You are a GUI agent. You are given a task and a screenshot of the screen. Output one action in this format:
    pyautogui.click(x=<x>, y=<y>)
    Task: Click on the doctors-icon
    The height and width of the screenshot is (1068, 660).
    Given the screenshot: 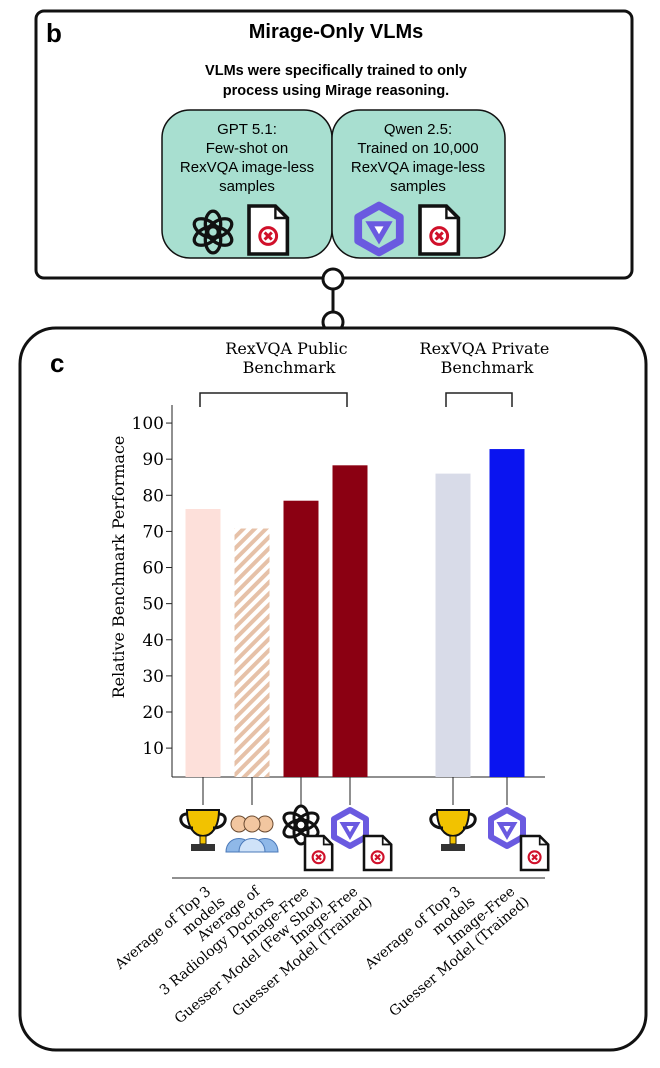 What is the action you would take?
    pyautogui.click(x=252, y=834)
    